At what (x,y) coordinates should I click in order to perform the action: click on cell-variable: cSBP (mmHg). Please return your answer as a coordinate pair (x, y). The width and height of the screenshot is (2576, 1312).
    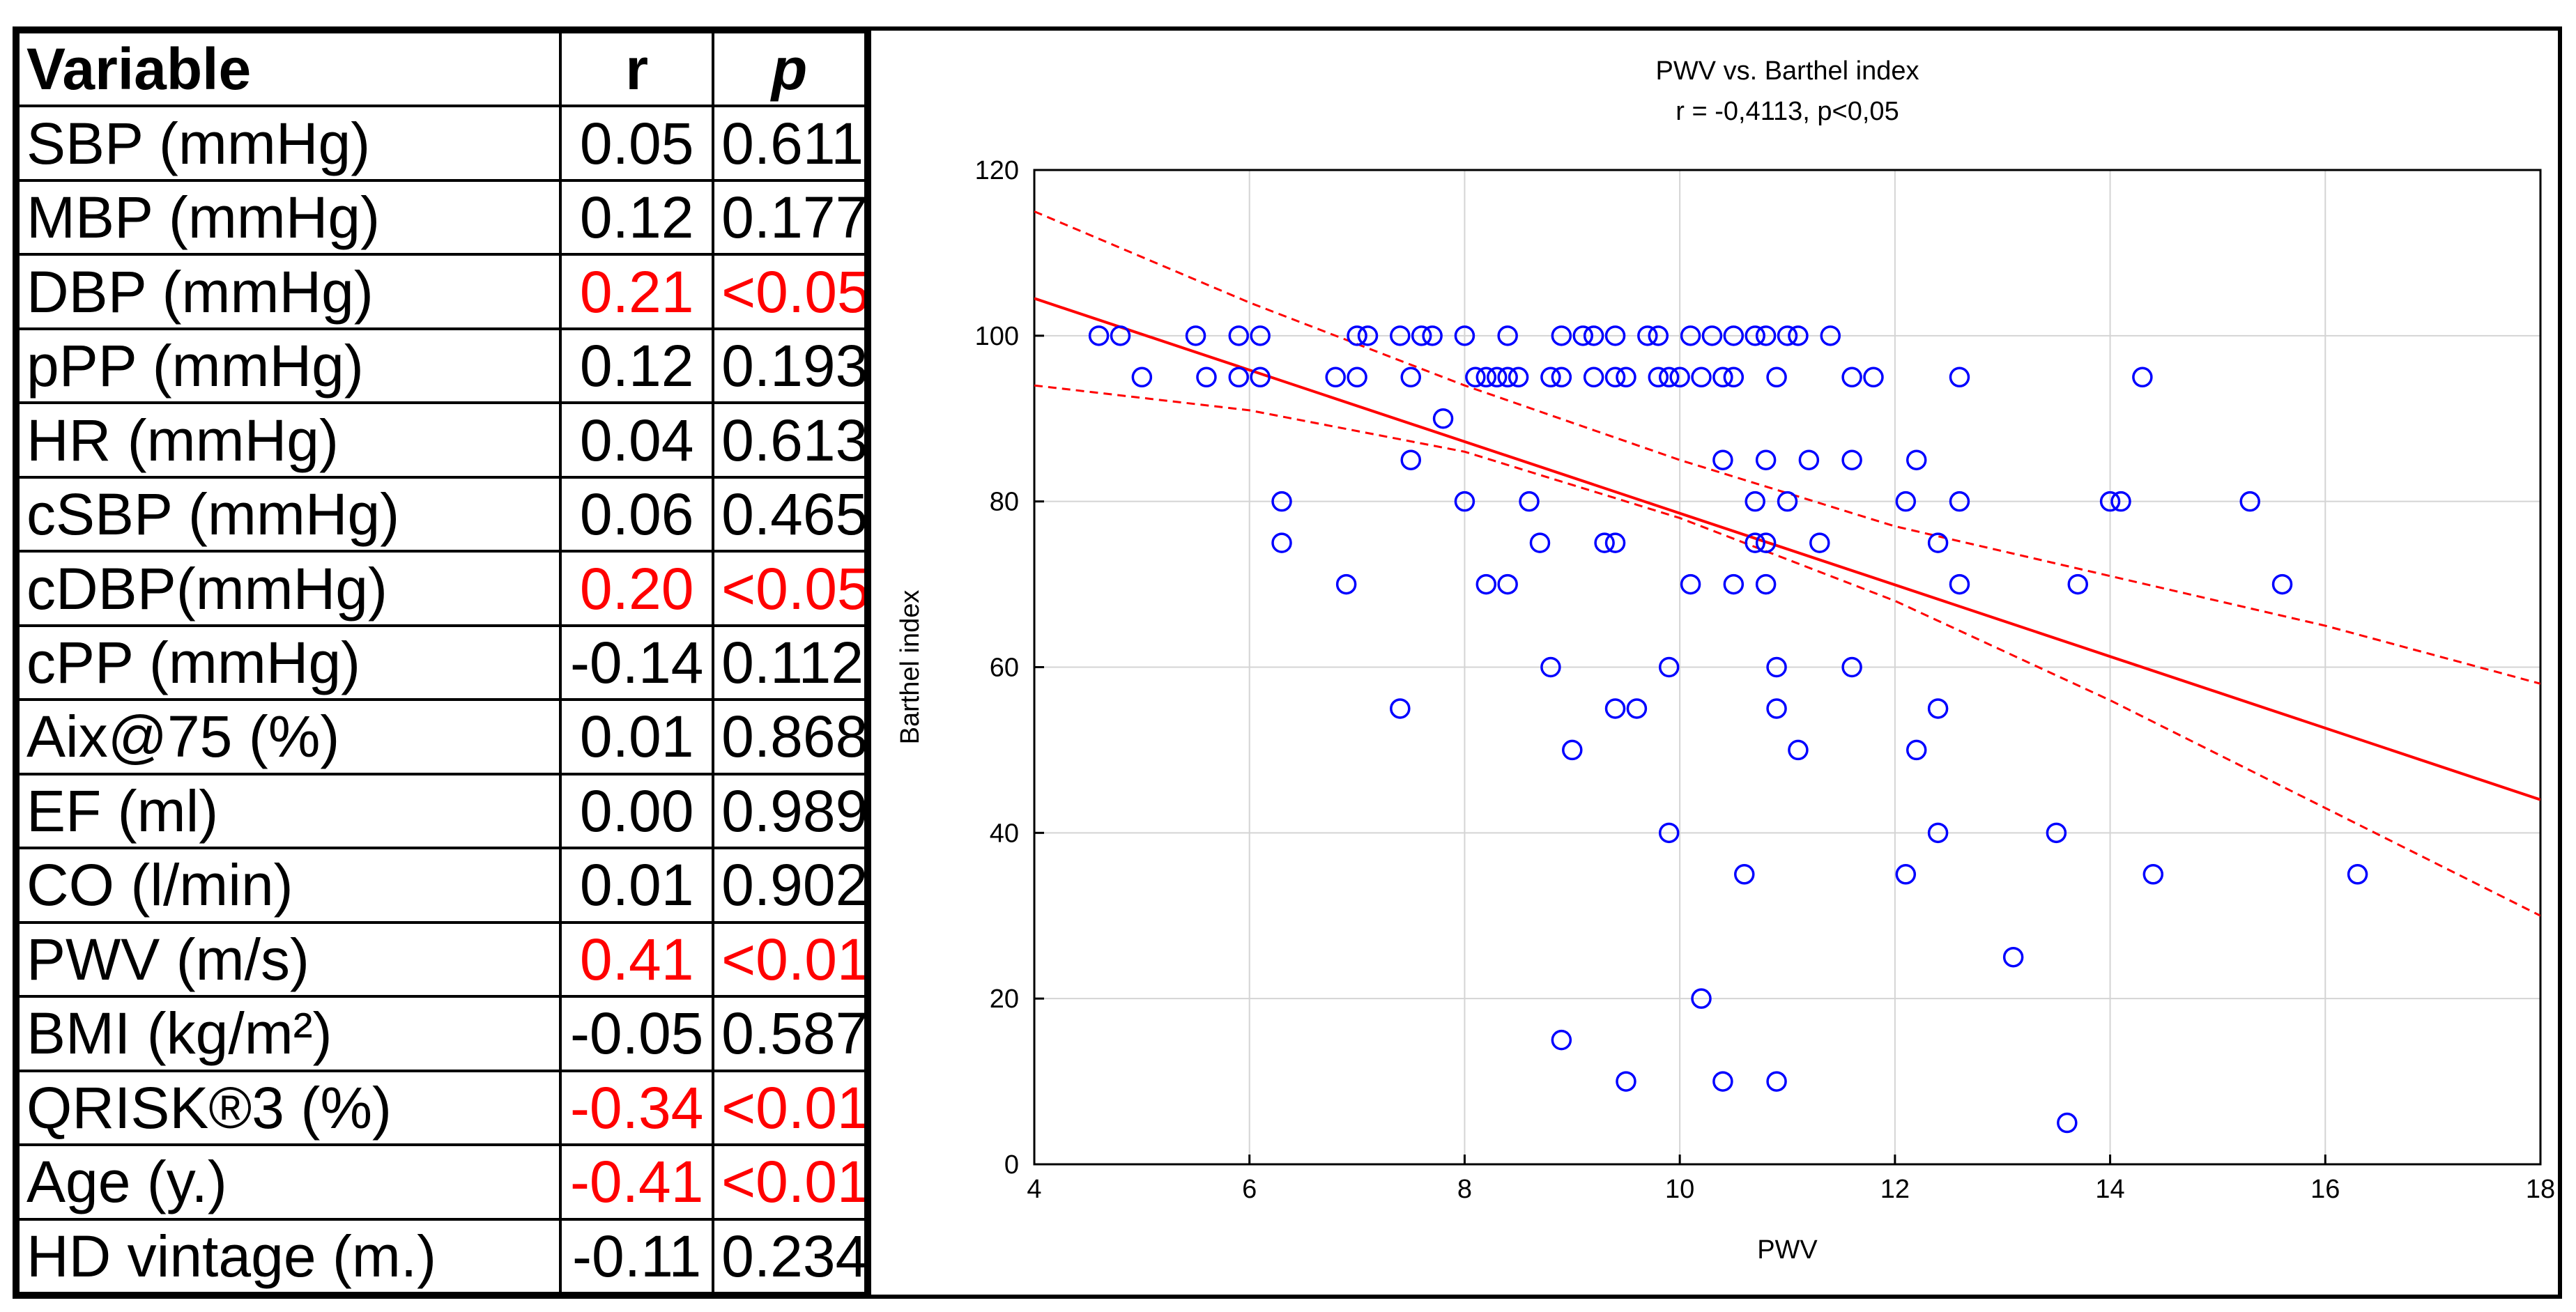
    Looking at the image, I should click on (289, 514).